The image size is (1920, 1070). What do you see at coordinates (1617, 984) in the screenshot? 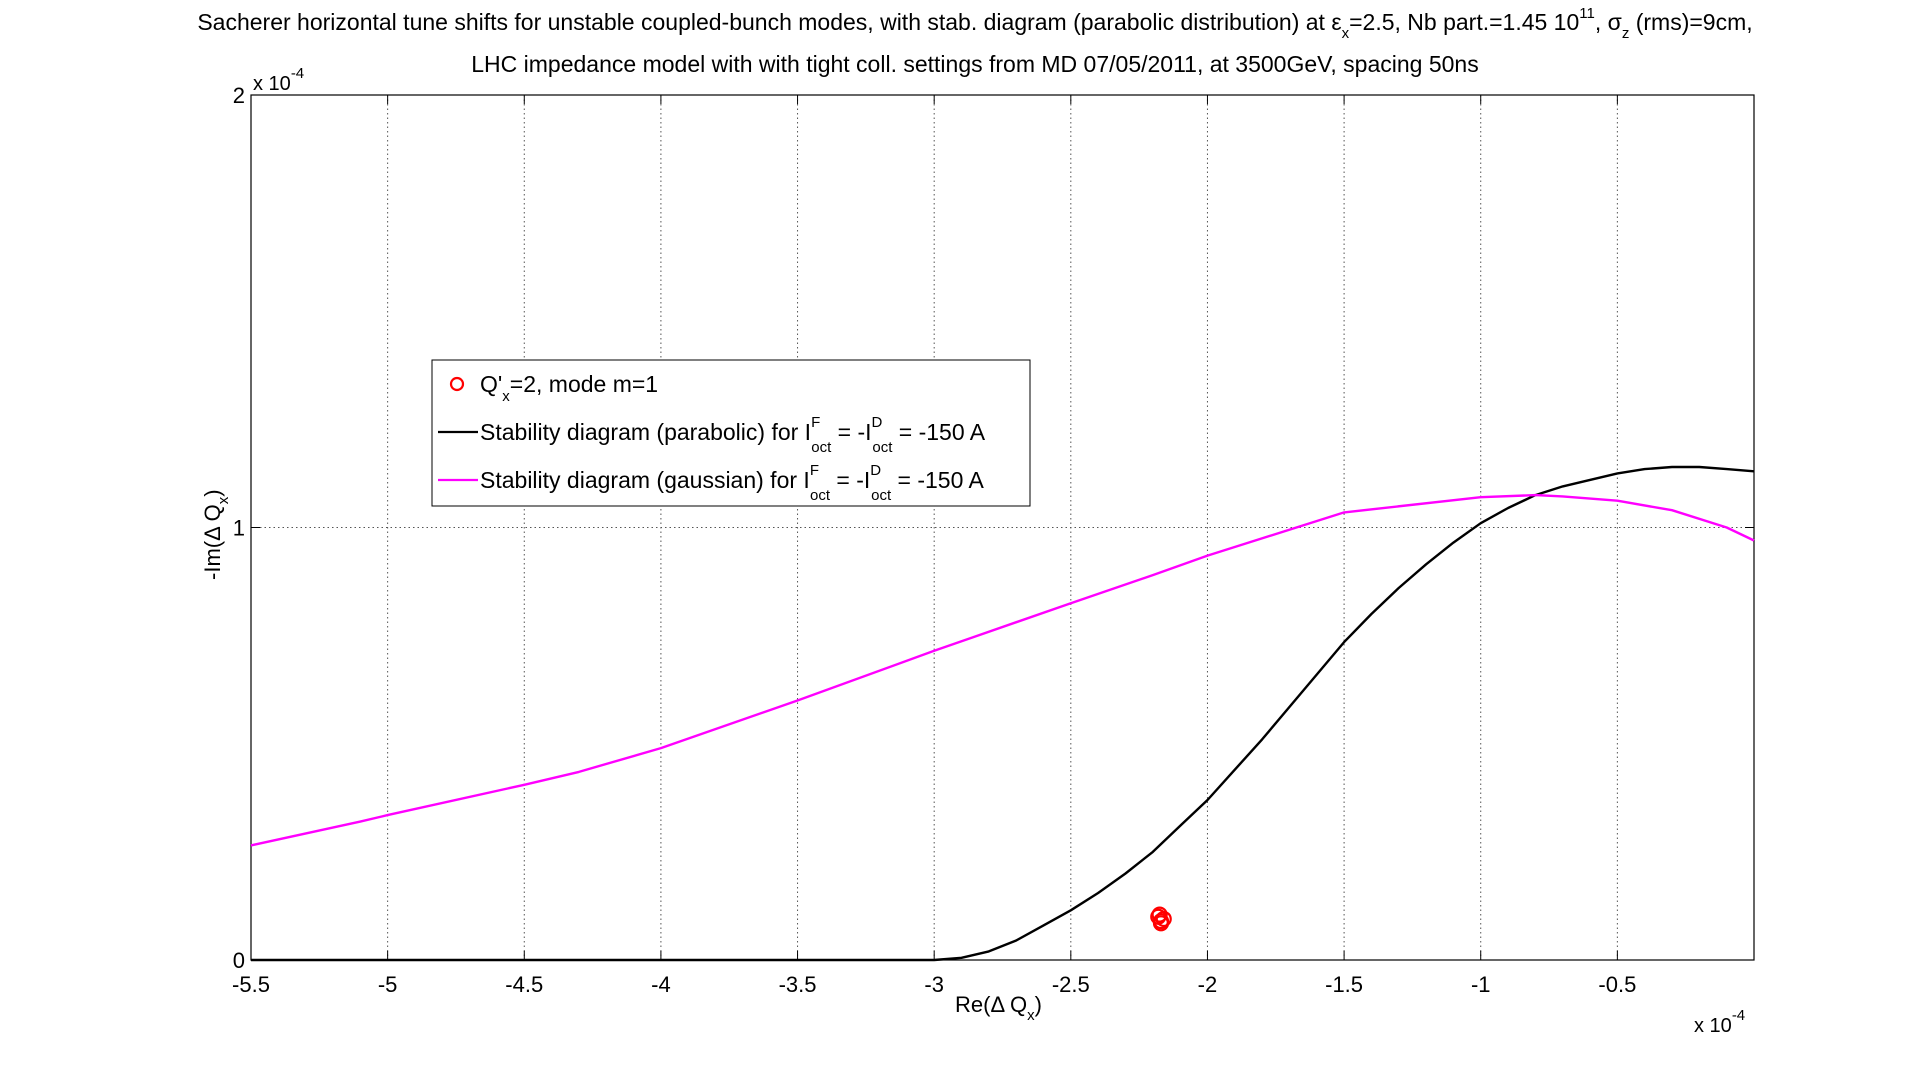
I see `x-tick-label: -0.5` at bounding box center [1617, 984].